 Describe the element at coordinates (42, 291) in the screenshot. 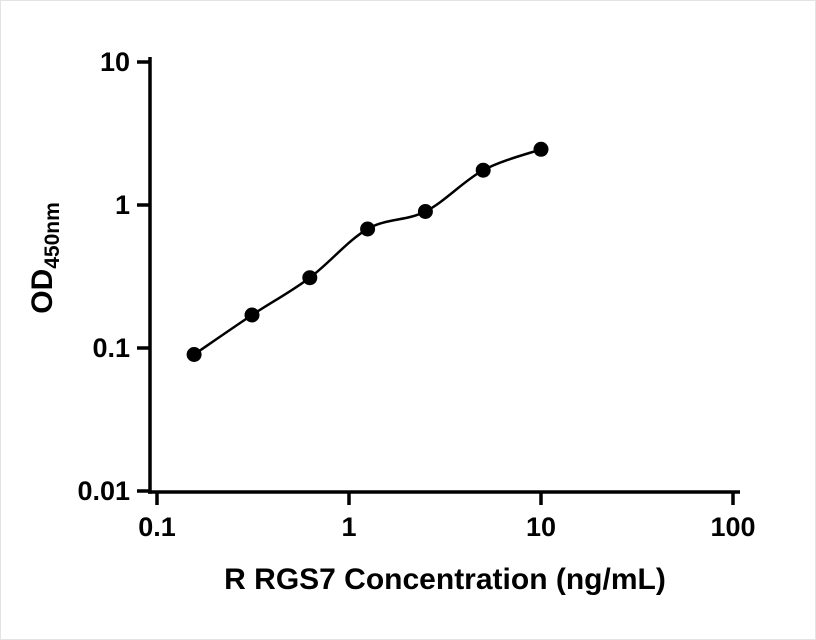

I see `y-axis-label-main: OD` at that location.